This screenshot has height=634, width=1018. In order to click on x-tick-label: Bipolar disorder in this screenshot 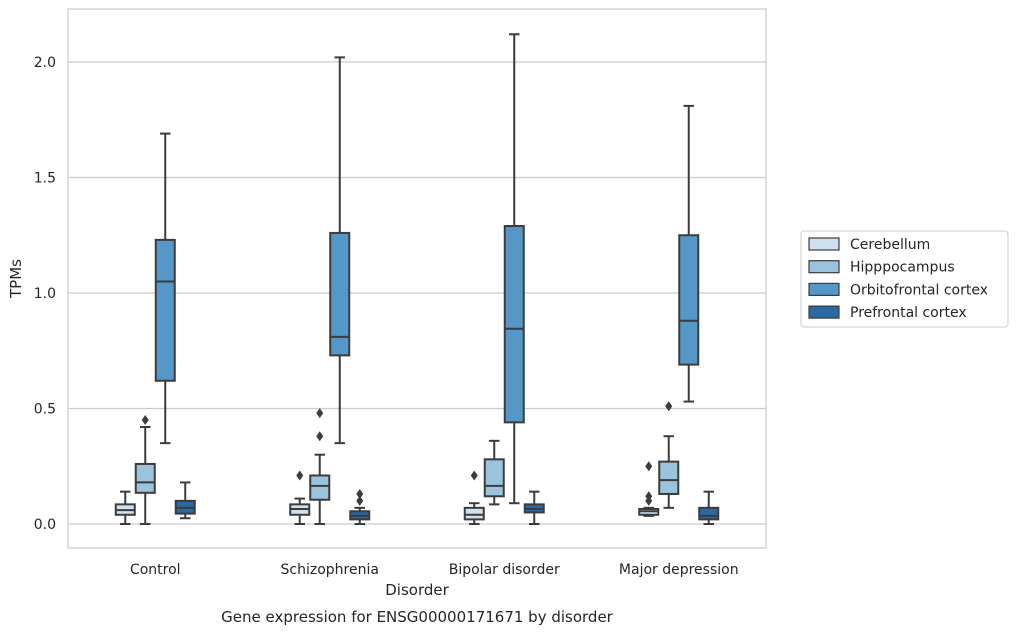, I will do `click(504, 570)`.